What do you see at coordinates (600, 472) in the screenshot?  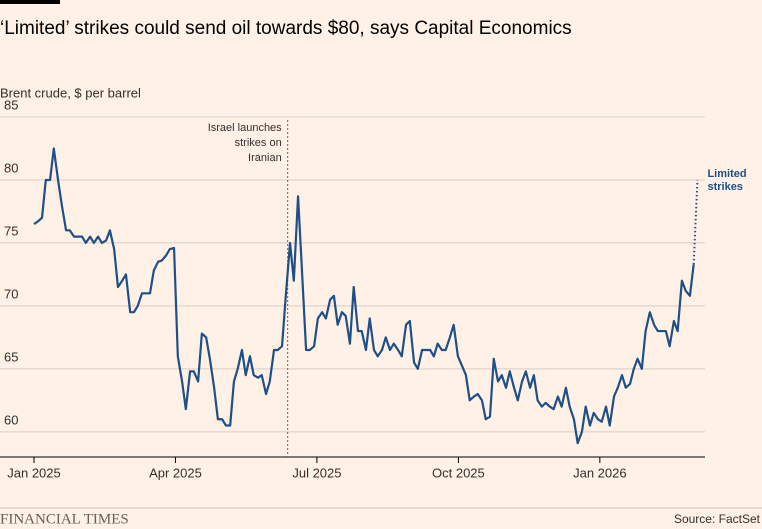 I see `x-tick-label: Jan 2026` at bounding box center [600, 472].